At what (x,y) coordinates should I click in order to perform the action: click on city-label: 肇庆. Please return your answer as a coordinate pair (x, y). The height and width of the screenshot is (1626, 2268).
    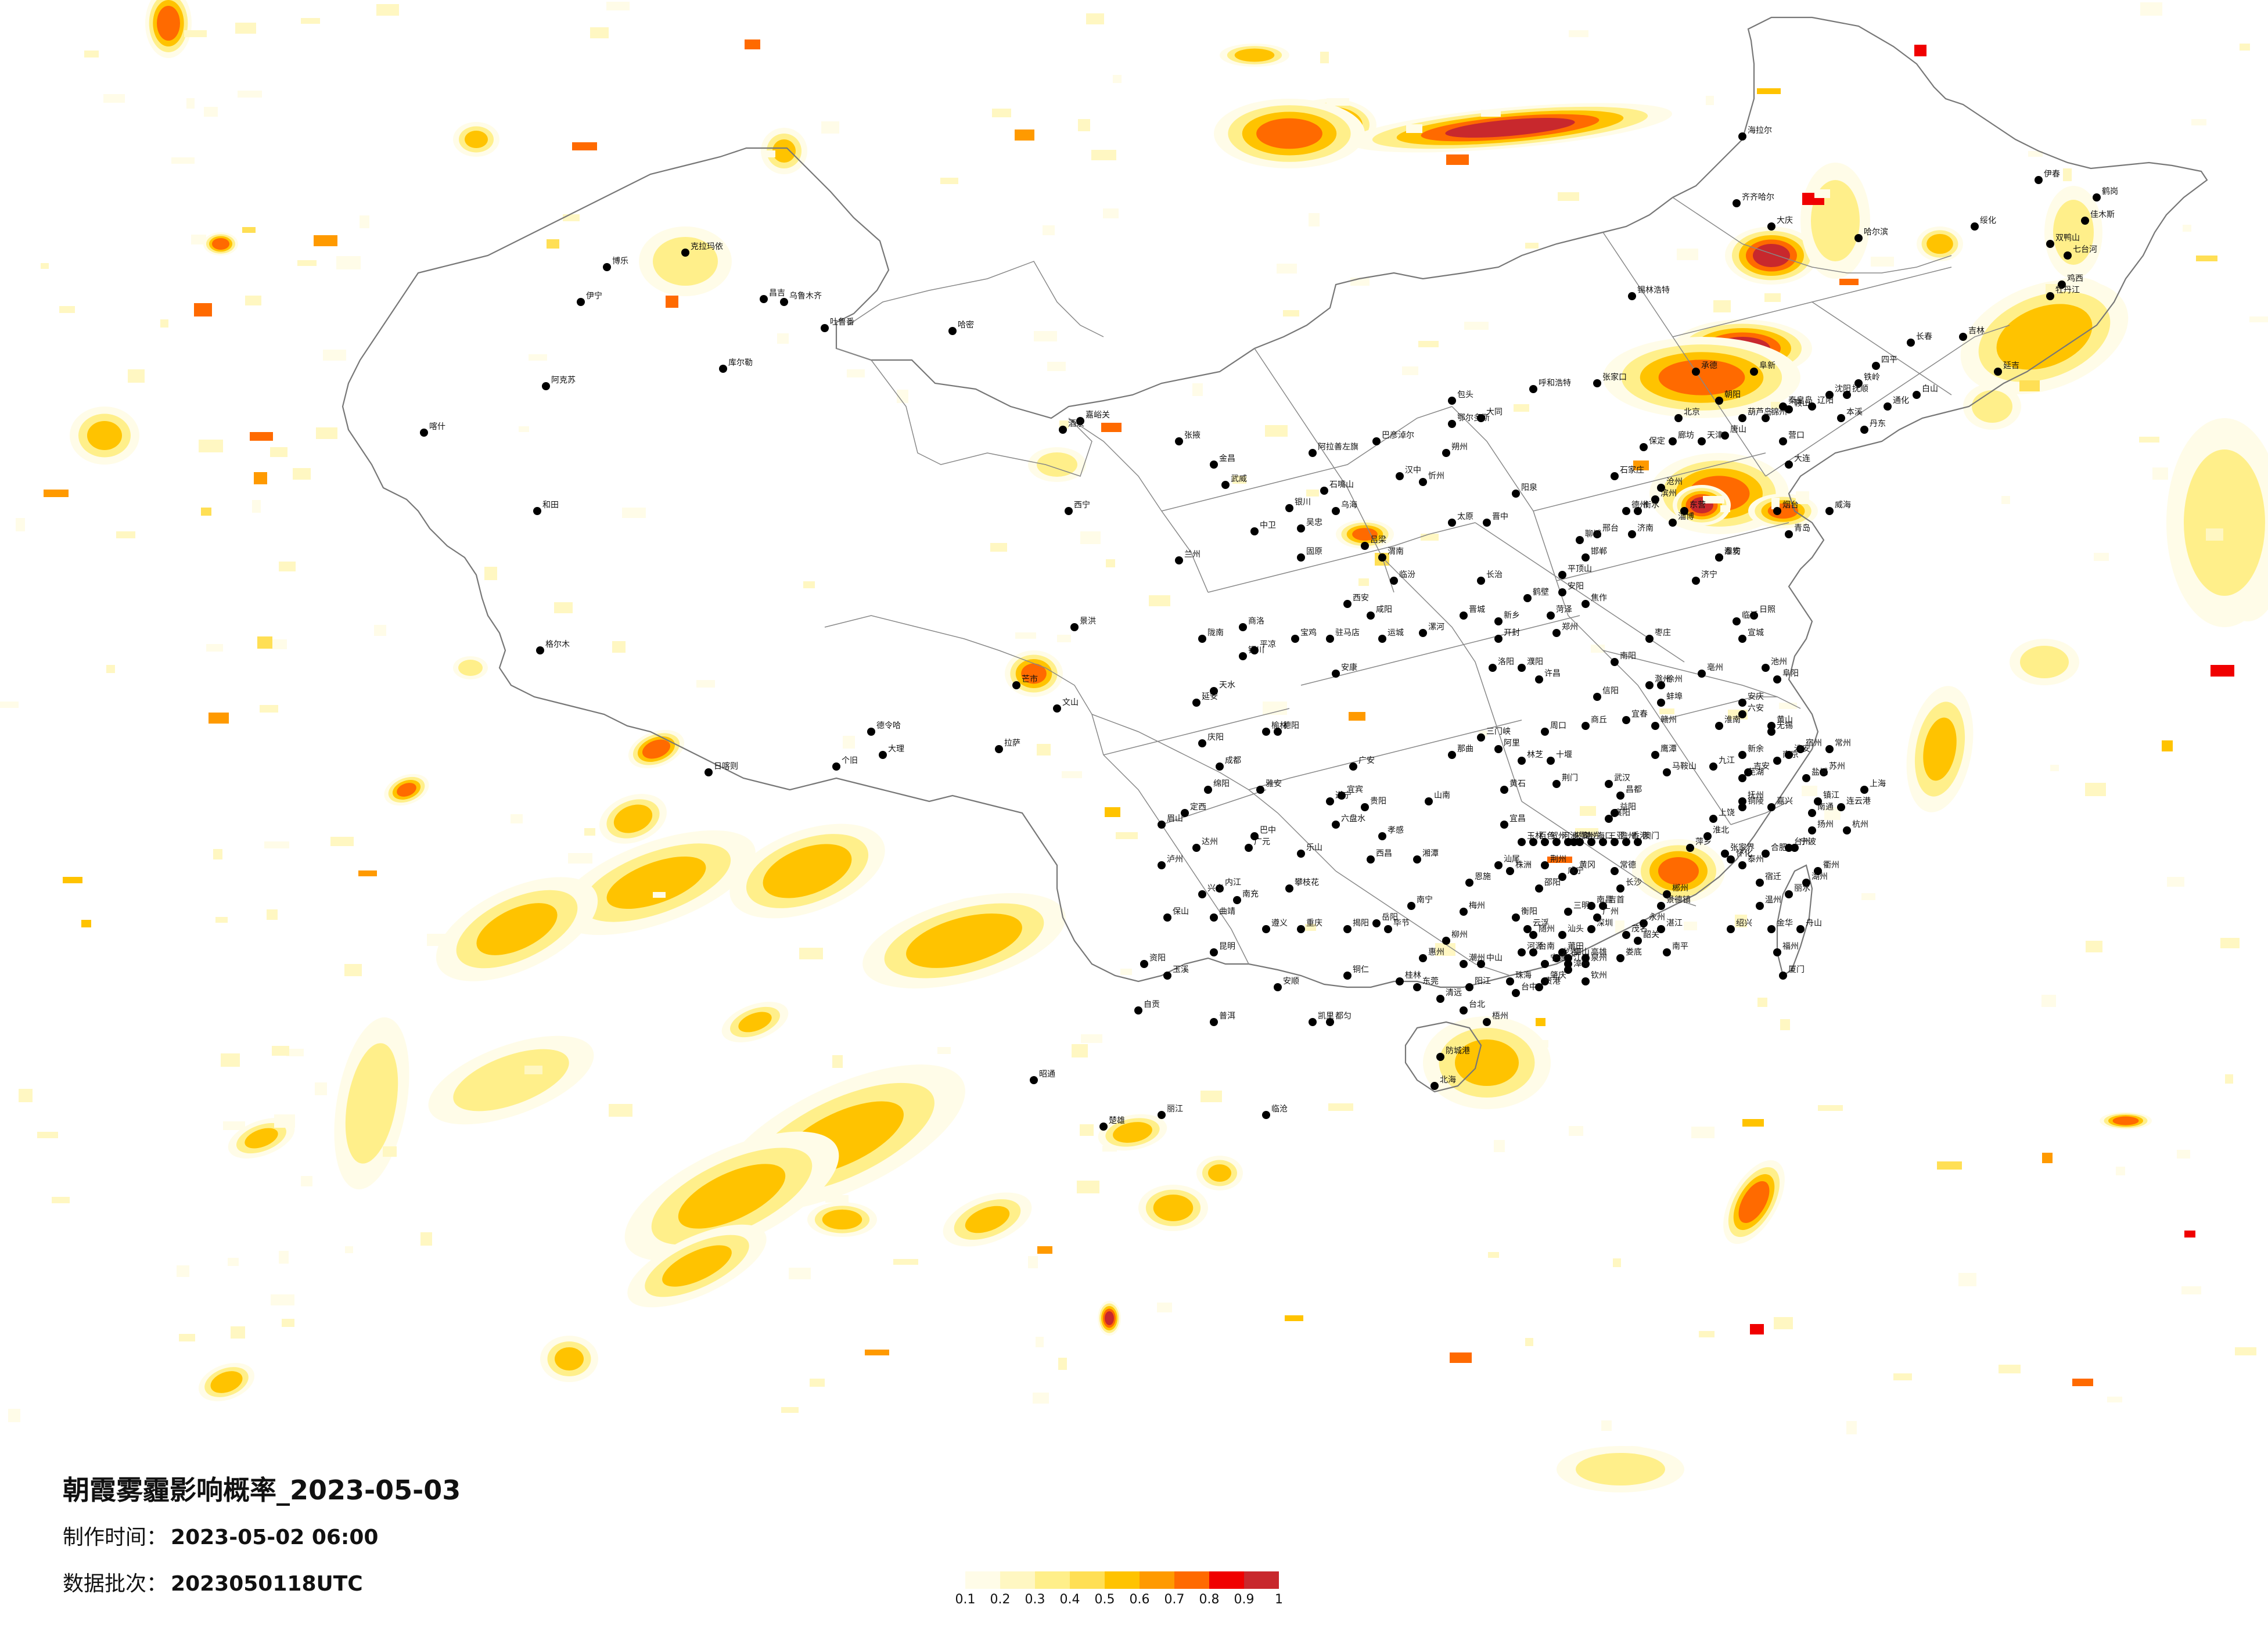
    Looking at the image, I should click on (1558, 975).